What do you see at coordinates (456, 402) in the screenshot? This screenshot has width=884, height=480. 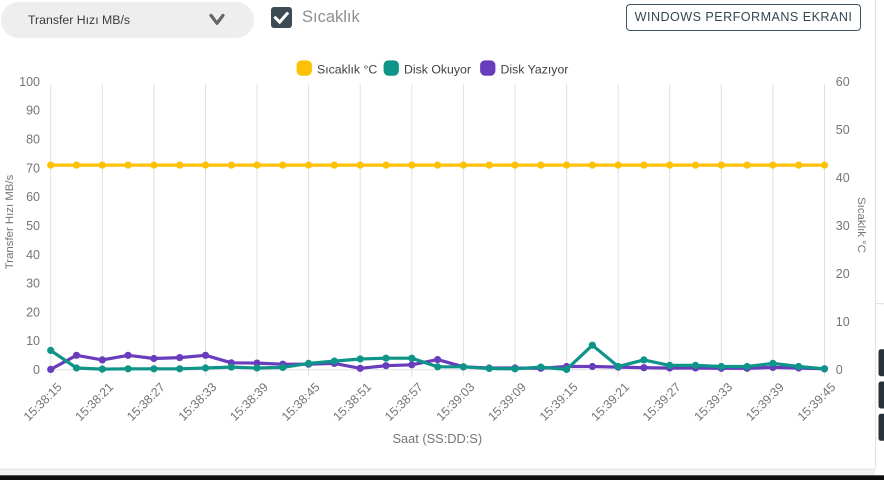 I see `svg-text: 15:39:03` at bounding box center [456, 402].